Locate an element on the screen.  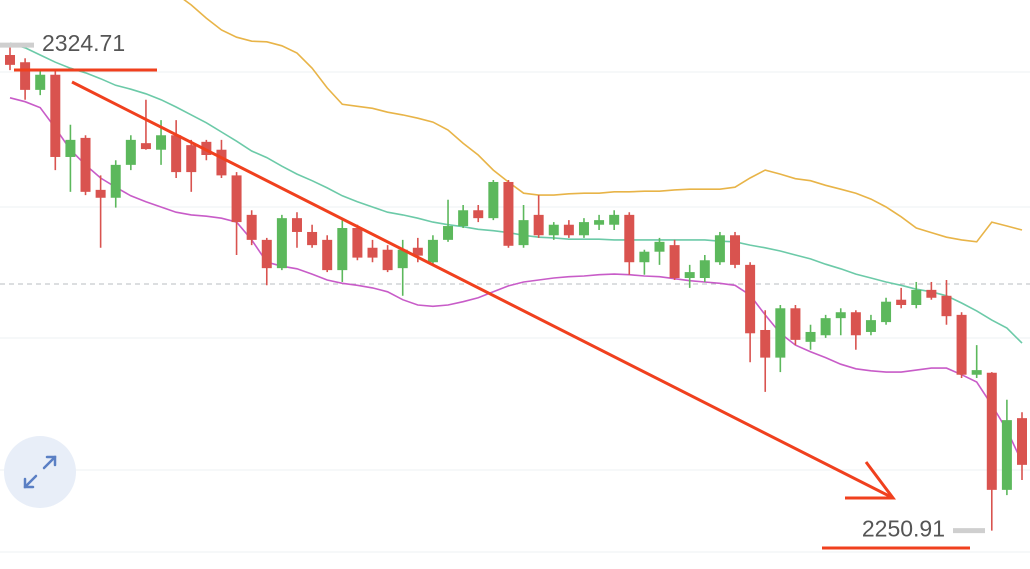
arrow-head is located at coordinates (870, 480).